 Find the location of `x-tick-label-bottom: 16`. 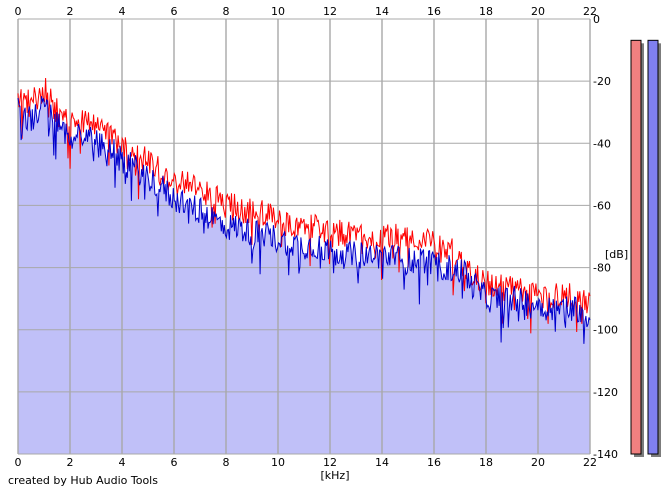

x-tick-label-bottom: 16 is located at coordinates (434, 462).